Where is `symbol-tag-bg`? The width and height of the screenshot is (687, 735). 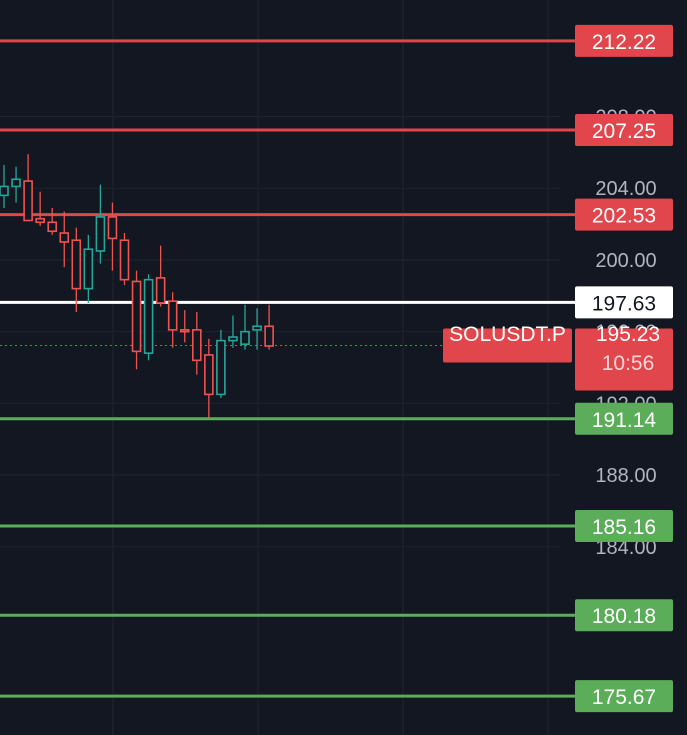 symbol-tag-bg is located at coordinates (507, 345).